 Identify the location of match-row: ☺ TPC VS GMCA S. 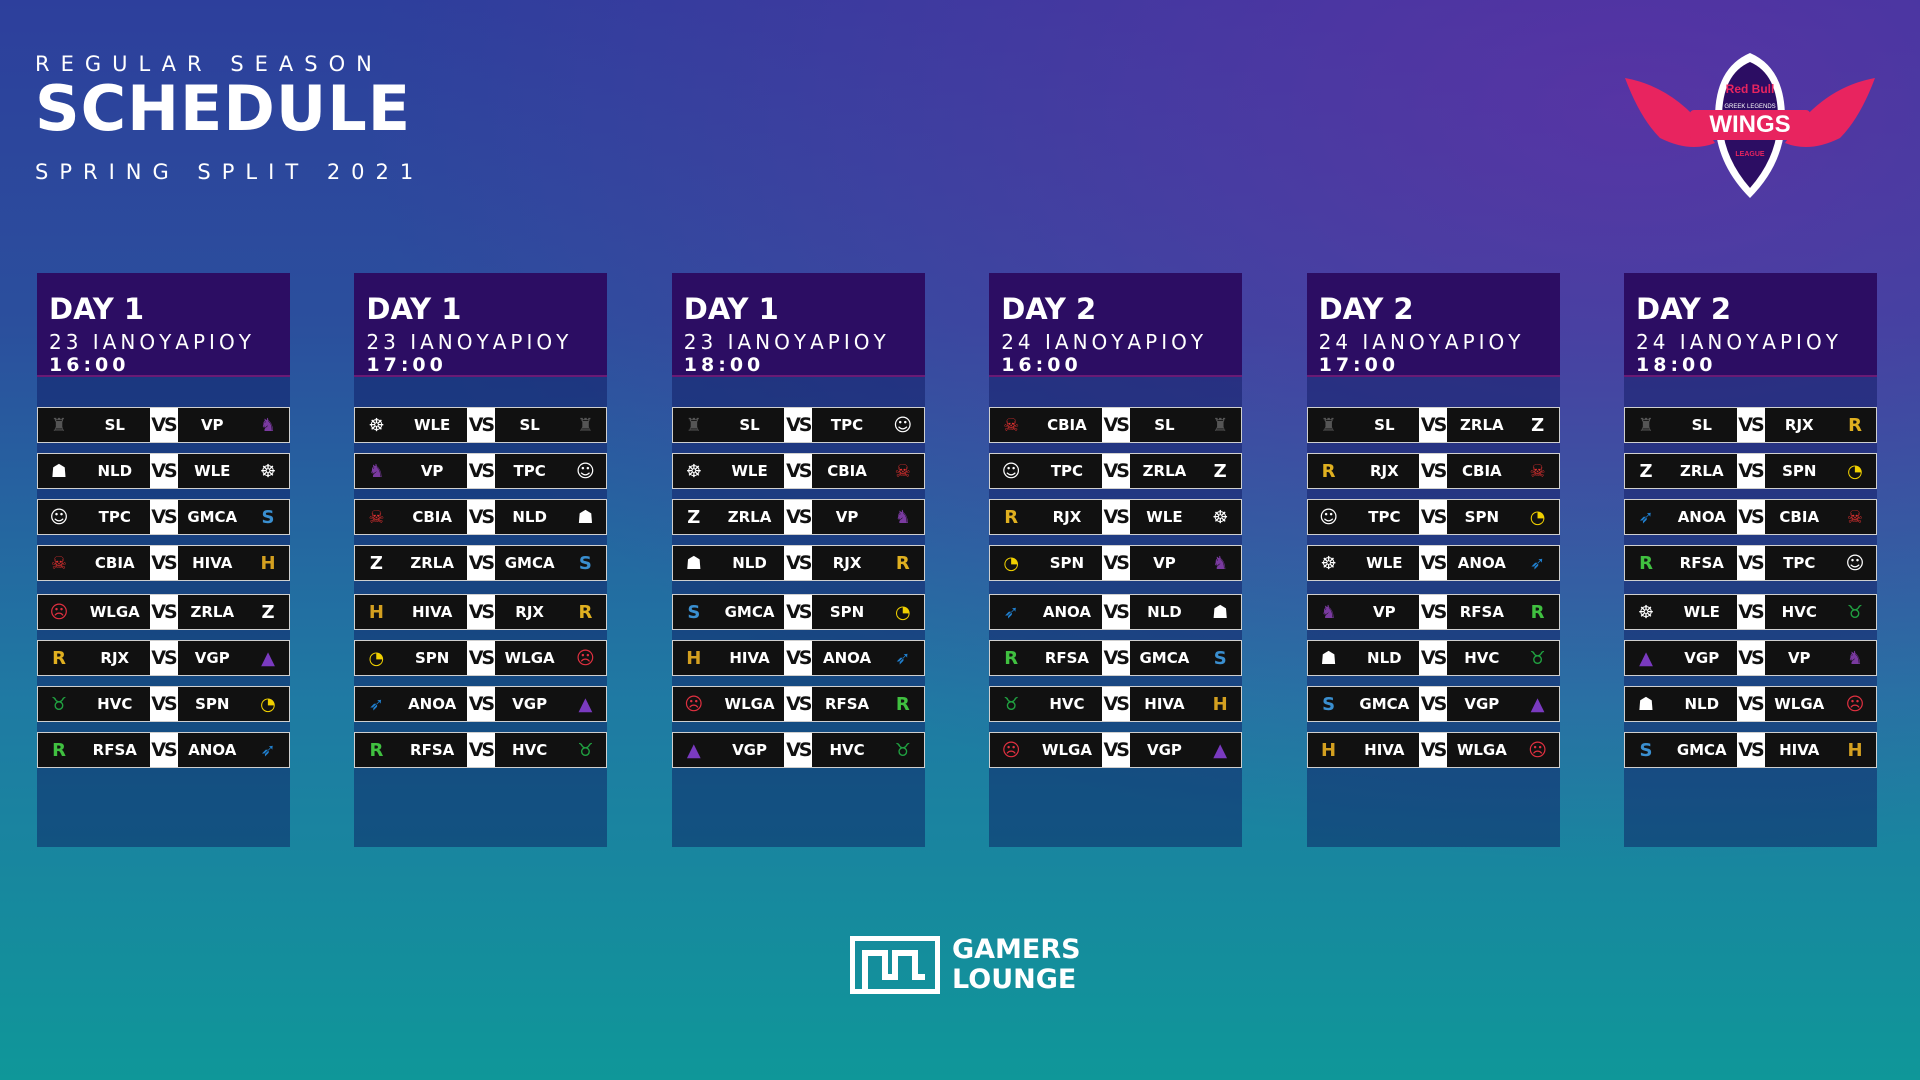
(163, 517).